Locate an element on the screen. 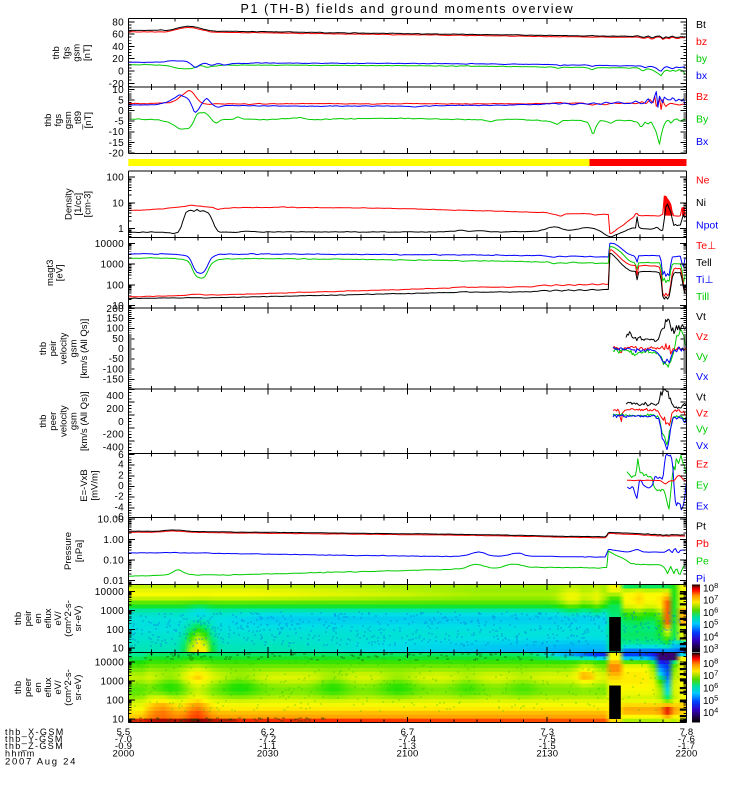 This screenshot has height=805, width=750. svg-text: By is located at coordinates (702, 120).